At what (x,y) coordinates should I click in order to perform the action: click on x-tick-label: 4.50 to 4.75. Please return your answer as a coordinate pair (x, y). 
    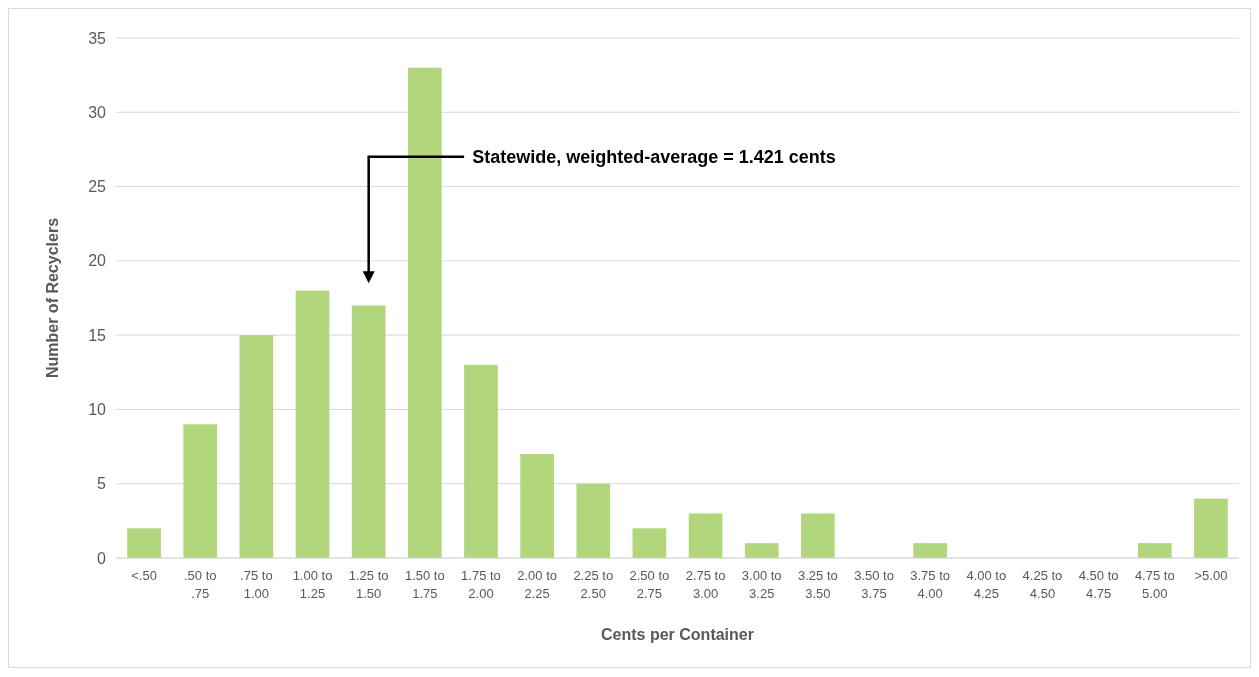
    Looking at the image, I should click on (1098, 584).